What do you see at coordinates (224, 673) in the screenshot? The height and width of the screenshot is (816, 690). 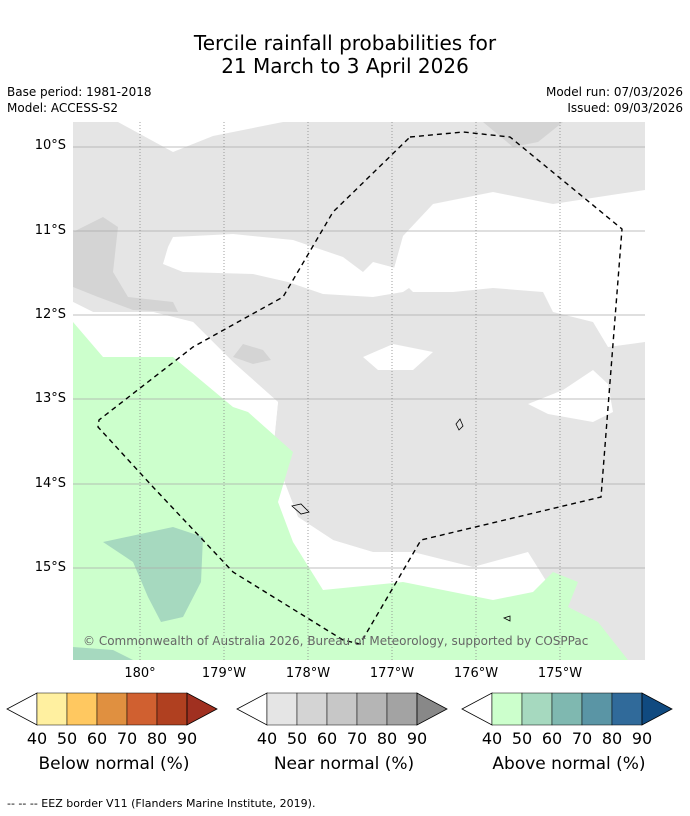 I see `lon-label: 179°W` at bounding box center [224, 673].